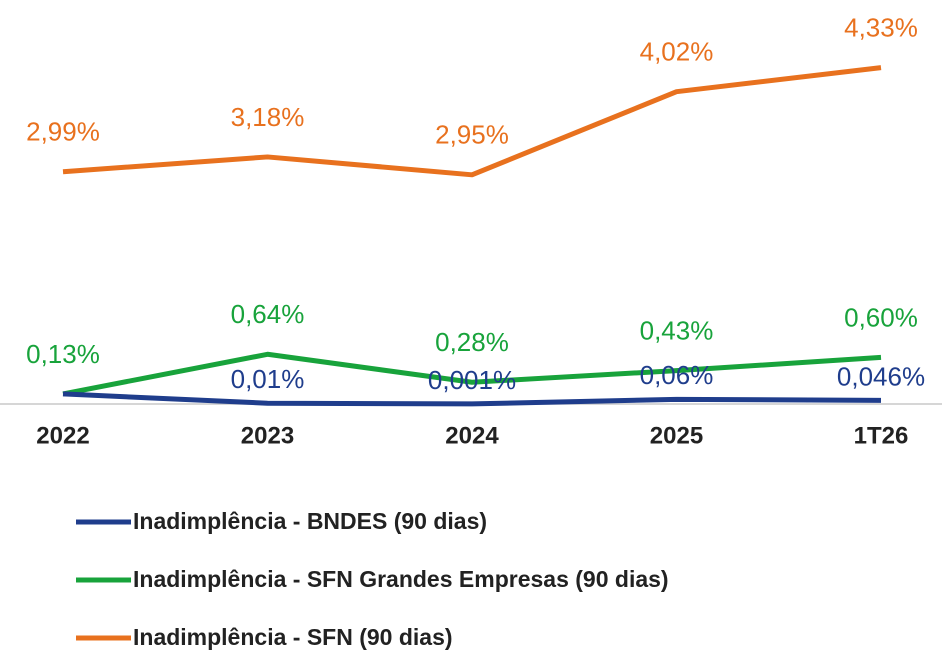  Describe the element at coordinates (267, 435) in the screenshot. I see `x-tick-label: 2023` at that location.